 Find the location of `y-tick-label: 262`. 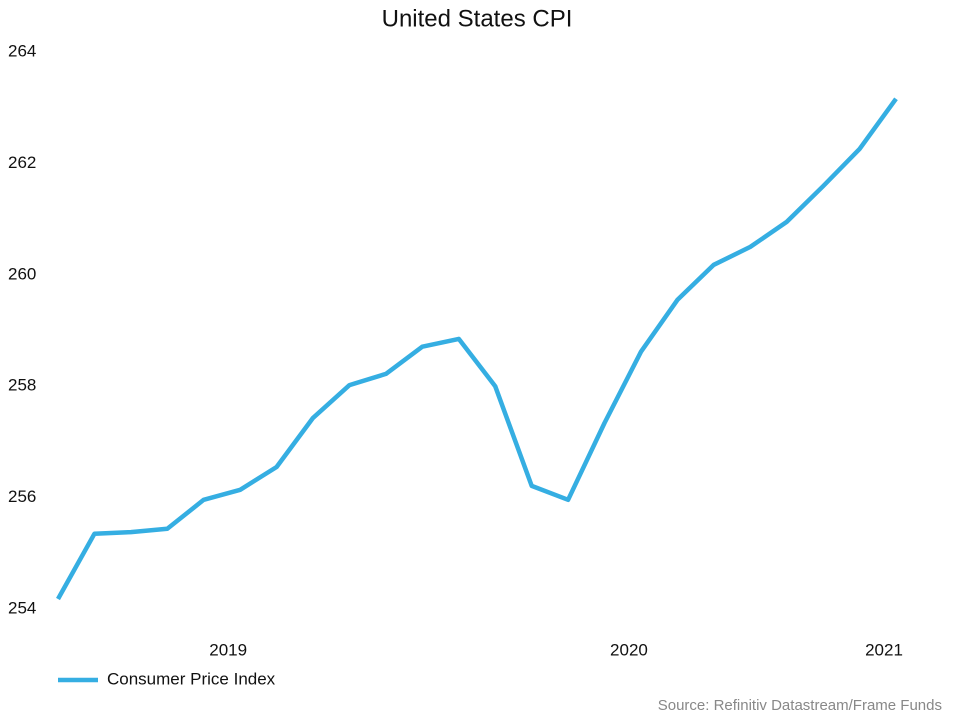

y-tick-label: 262 is located at coordinates (22, 162).